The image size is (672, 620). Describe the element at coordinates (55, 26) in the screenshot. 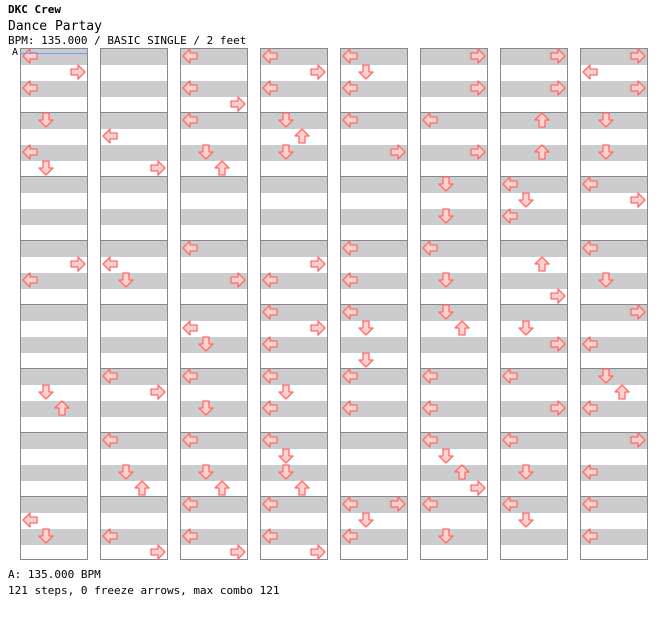

I see `chart-title: Dance Partay` at that location.